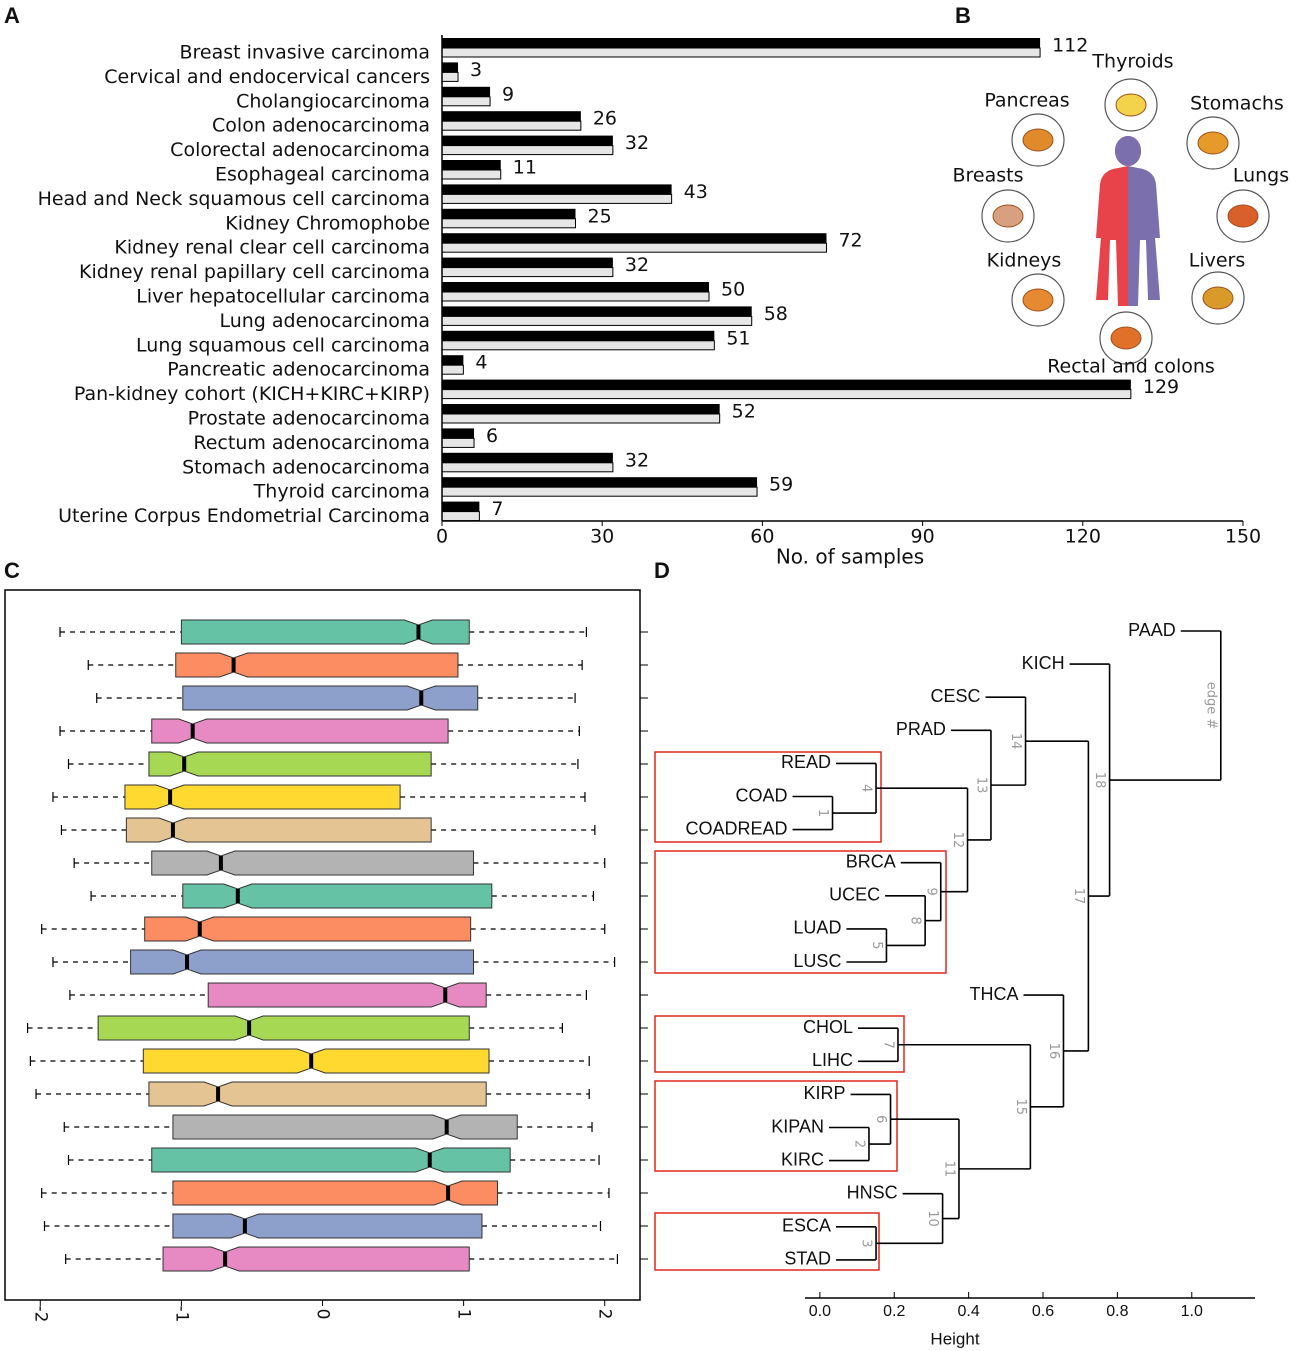 Image resolution: width=1291 pixels, height=1351 pixels. What do you see at coordinates (12, 15) in the screenshot?
I see `panel-label: A` at bounding box center [12, 15].